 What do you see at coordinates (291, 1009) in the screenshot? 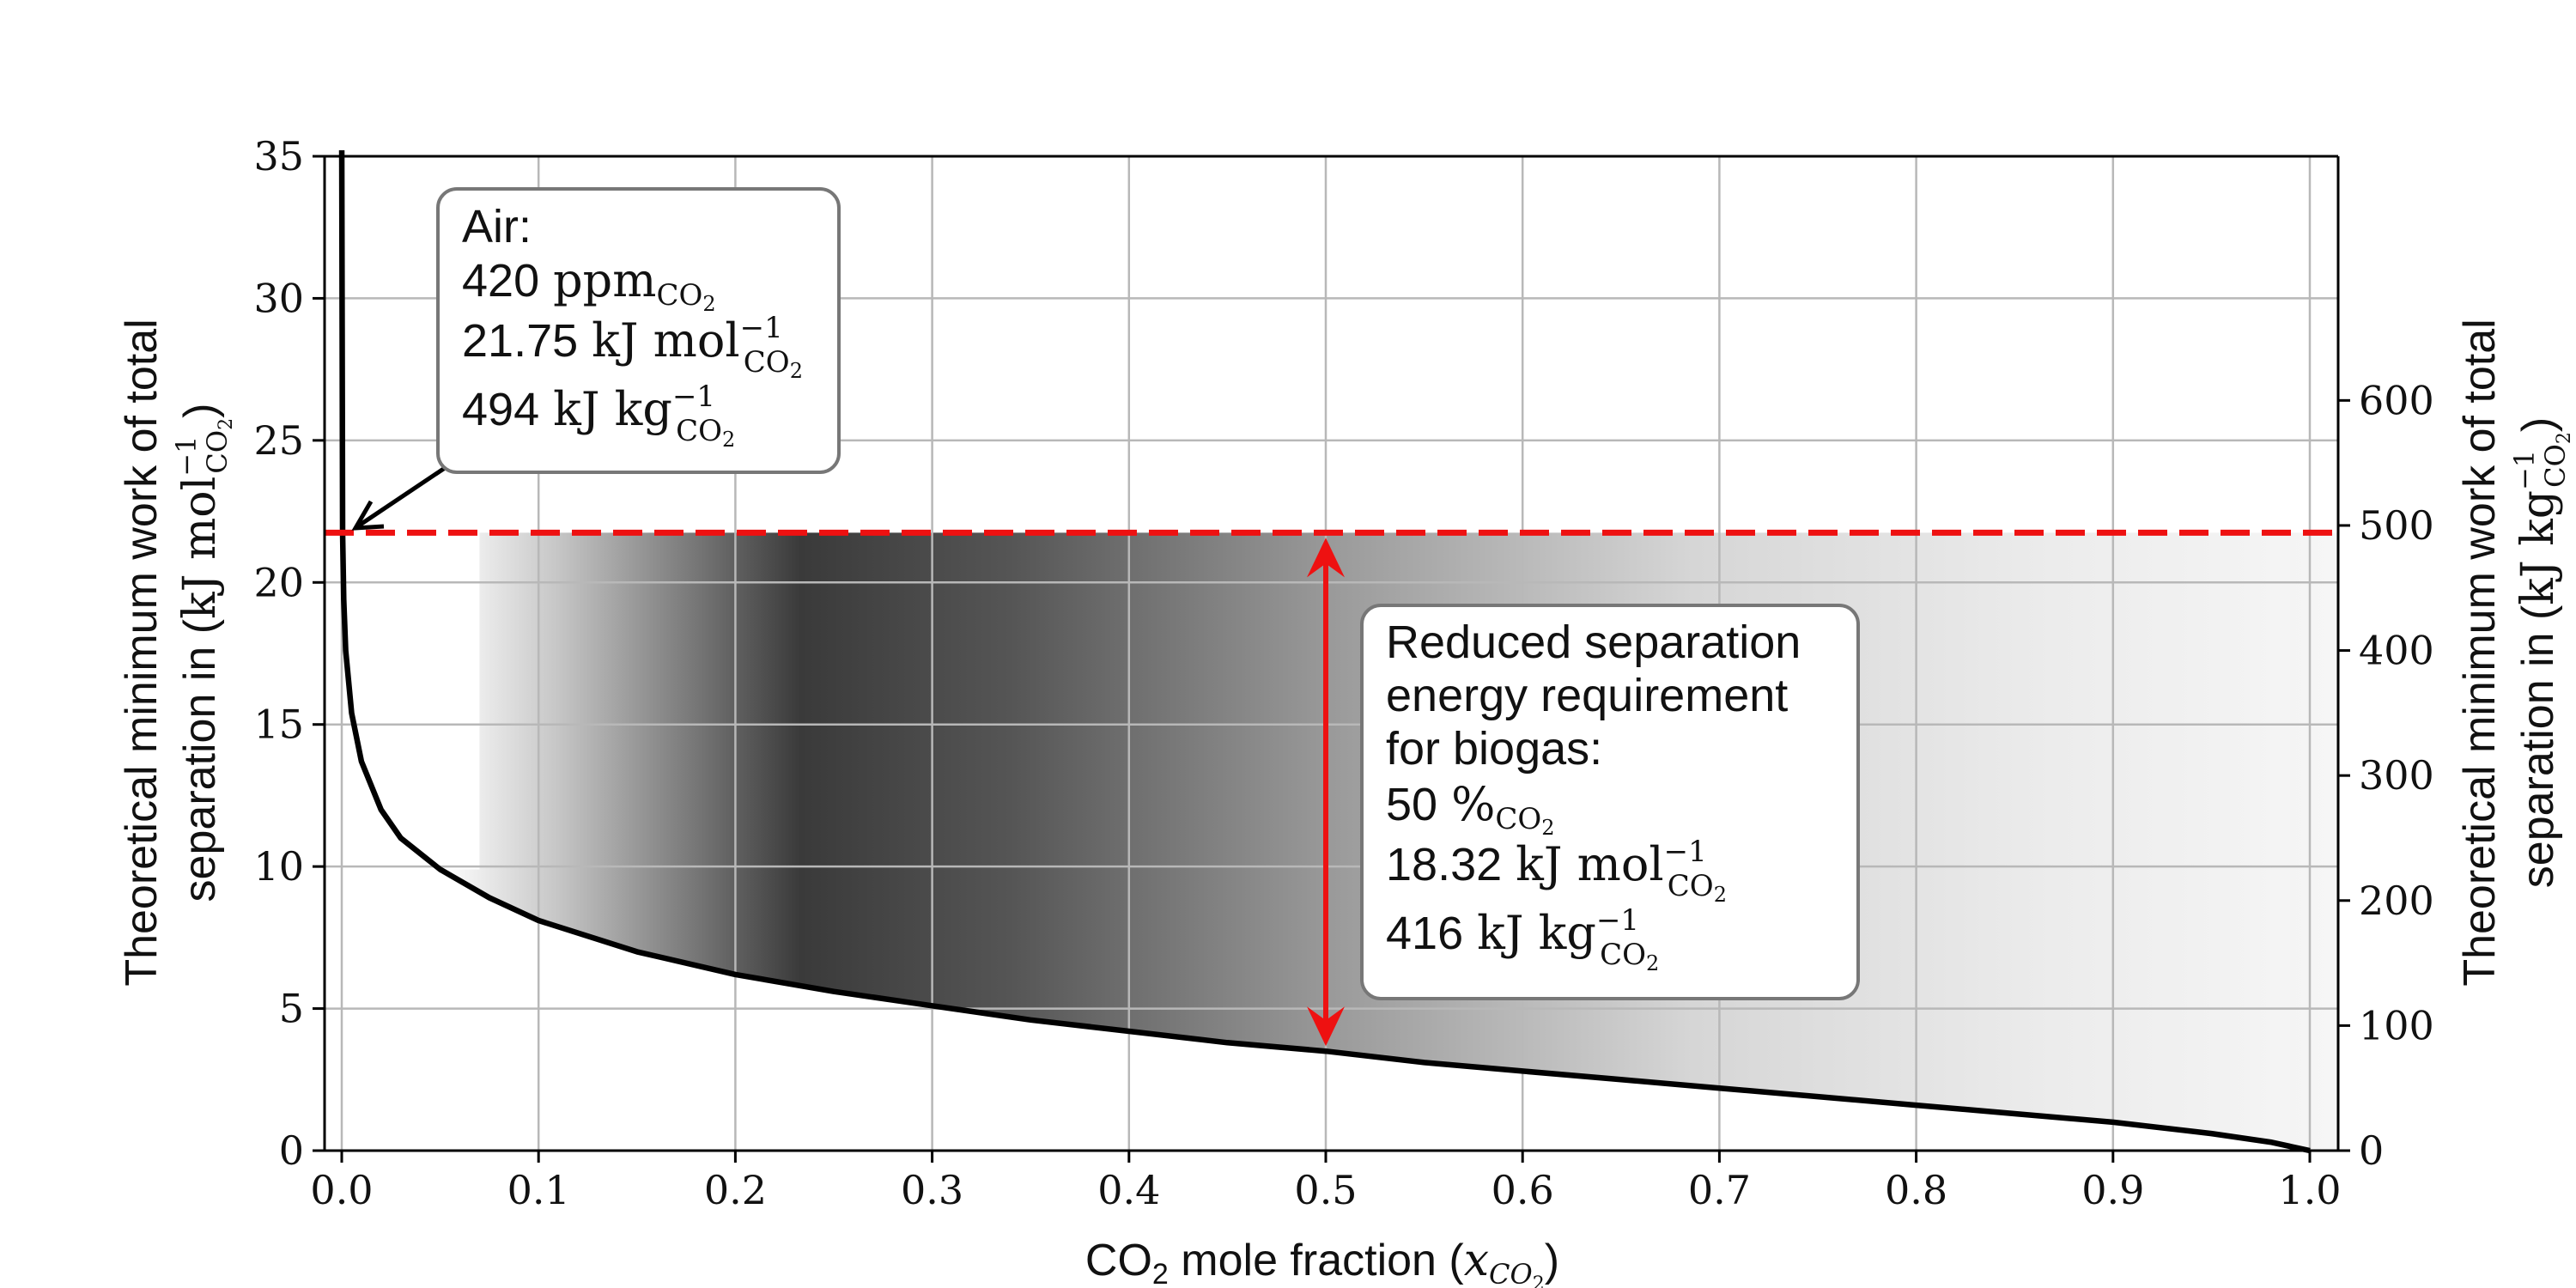
I see `y-left-tick-label: 5` at bounding box center [291, 1009].